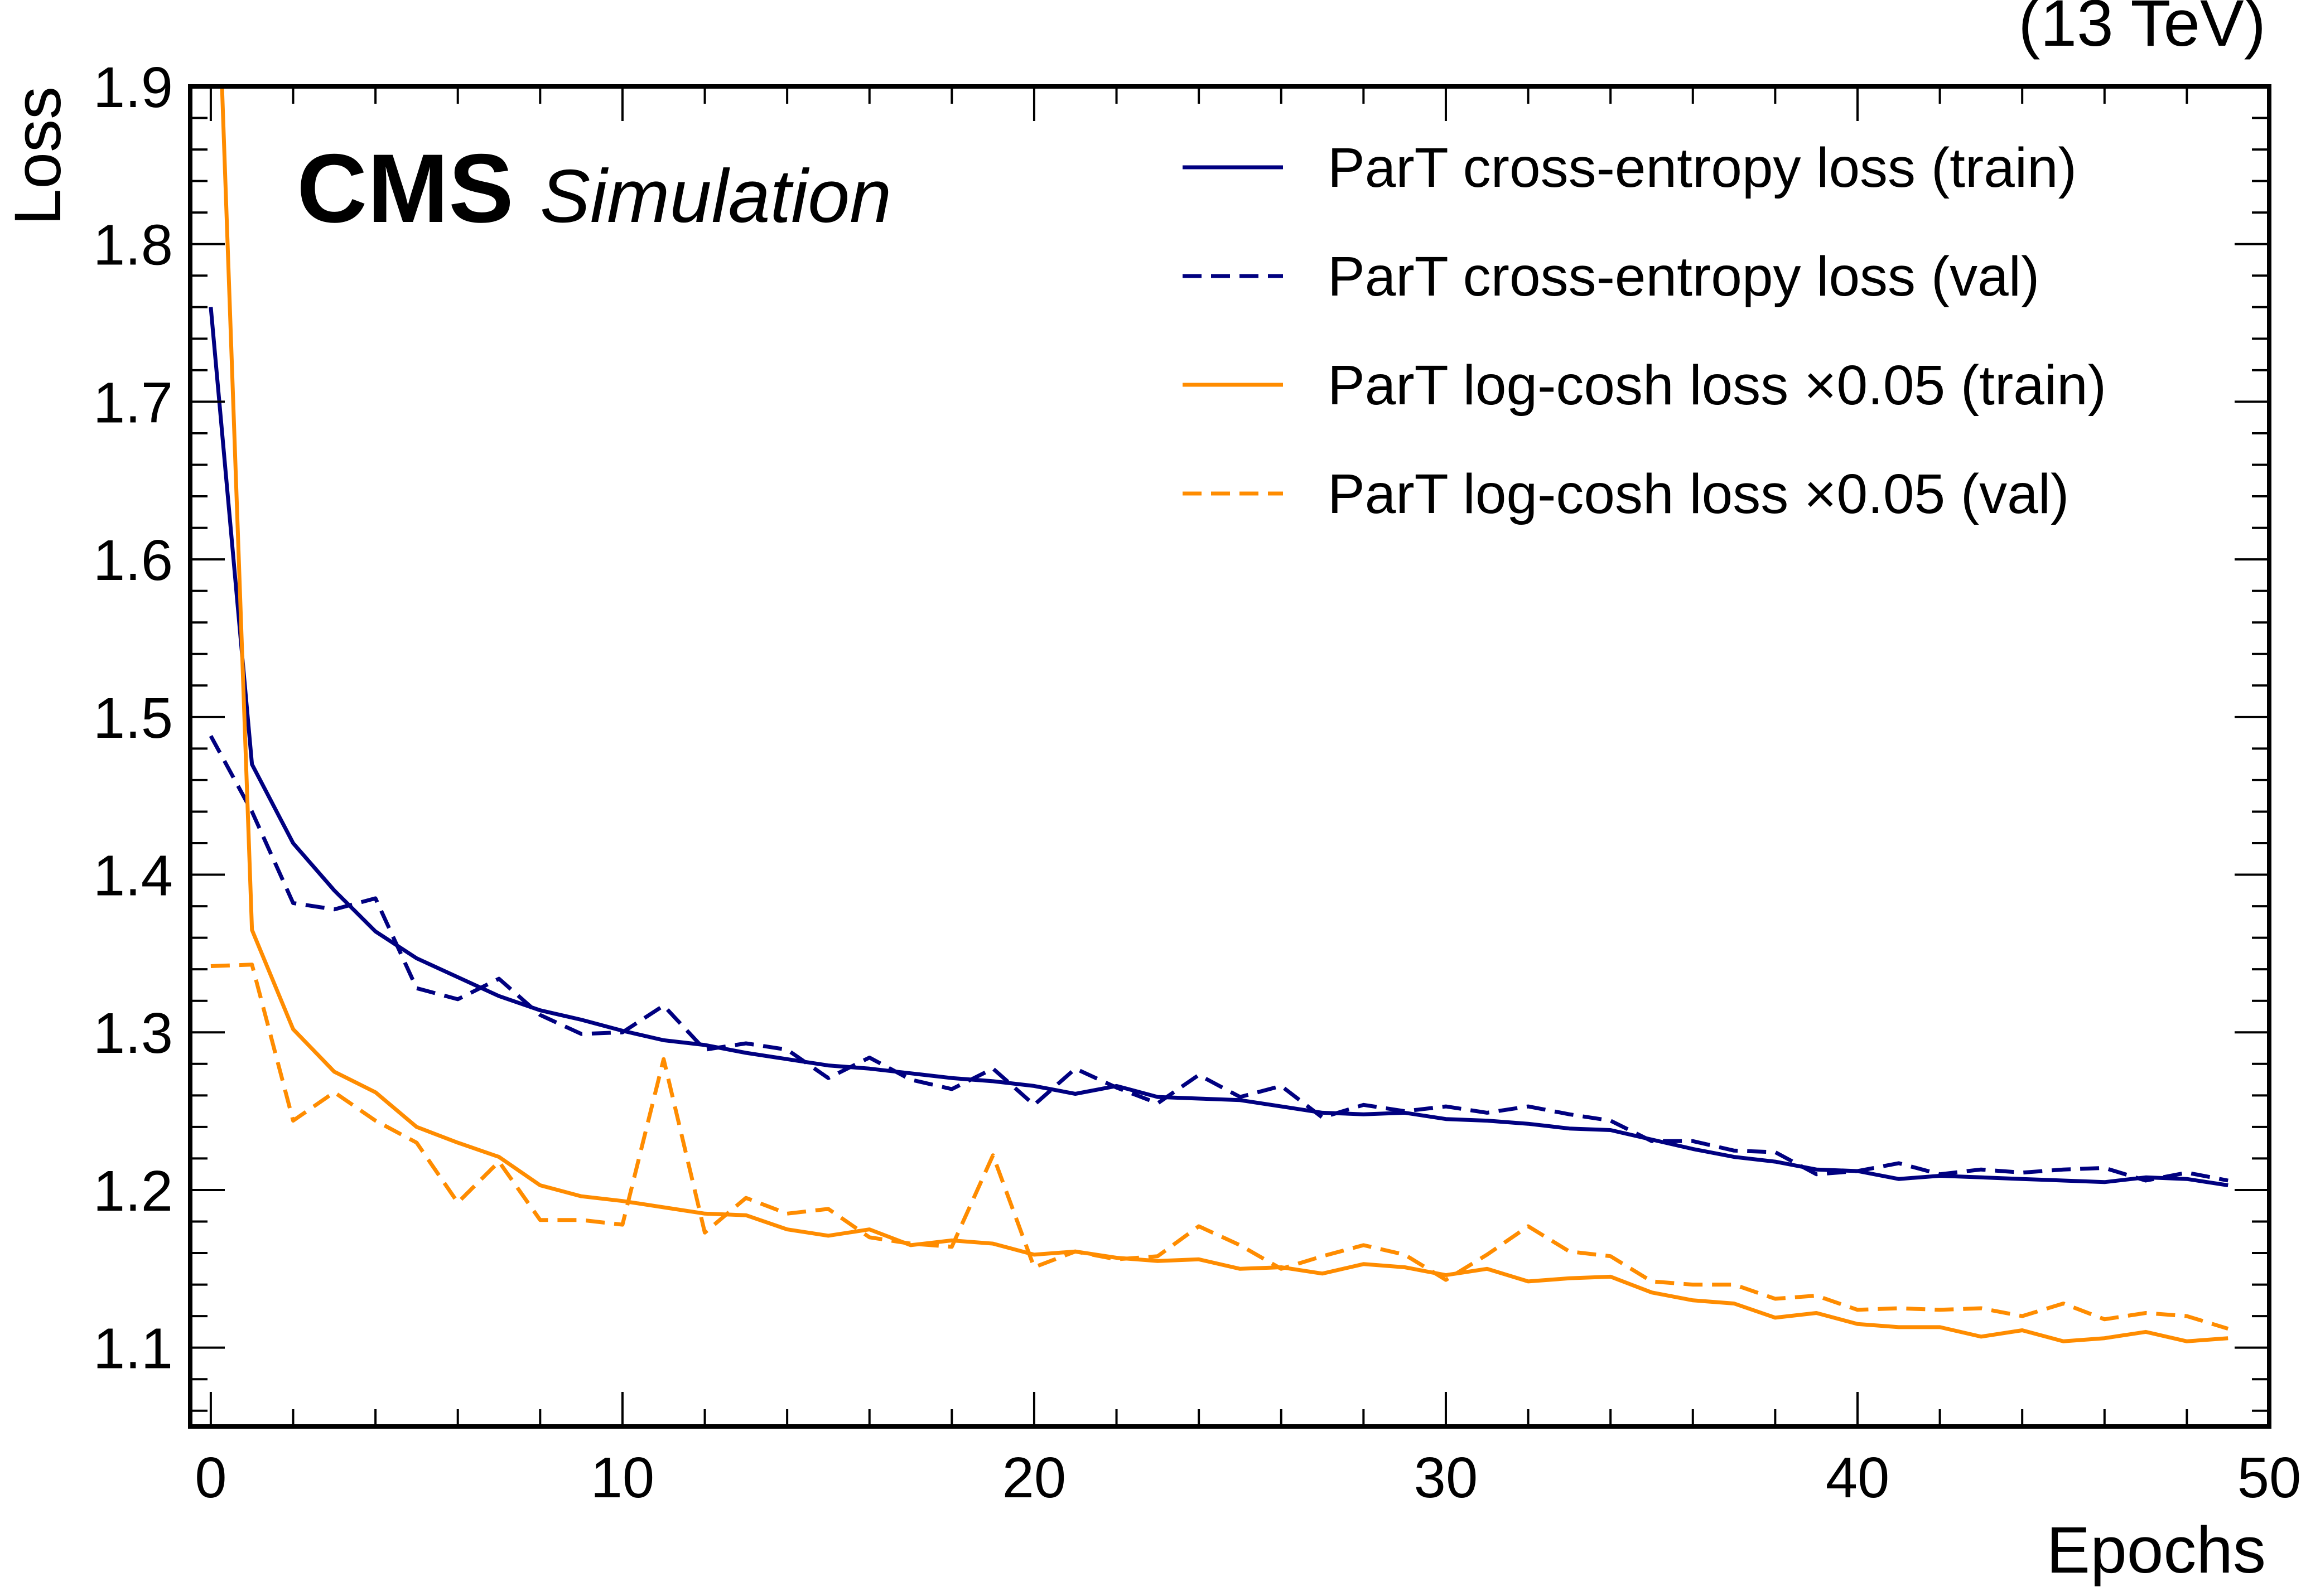  What do you see at coordinates (2269, 1477) in the screenshot?
I see `x-tick-label: 50` at bounding box center [2269, 1477].